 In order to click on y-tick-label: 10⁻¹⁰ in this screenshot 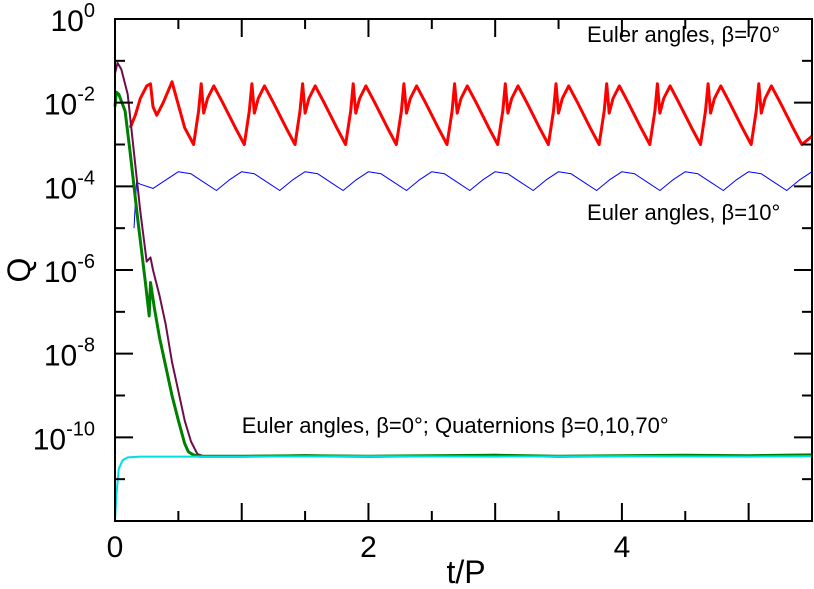, I will do `click(64, 437)`.